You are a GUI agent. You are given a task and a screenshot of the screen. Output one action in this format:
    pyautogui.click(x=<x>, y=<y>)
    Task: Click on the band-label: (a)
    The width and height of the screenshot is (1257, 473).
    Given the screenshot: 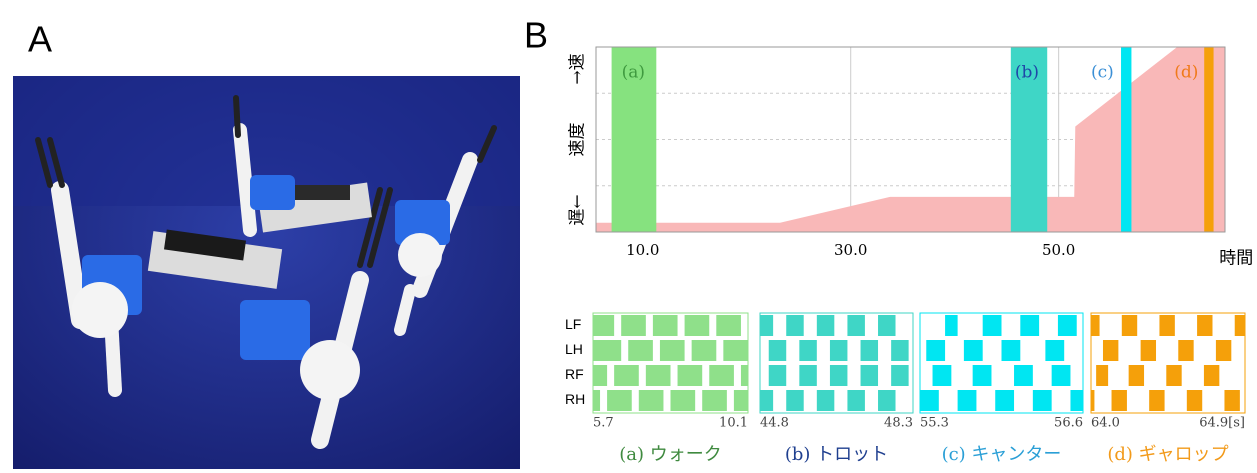 What is the action you would take?
    pyautogui.click(x=633, y=73)
    